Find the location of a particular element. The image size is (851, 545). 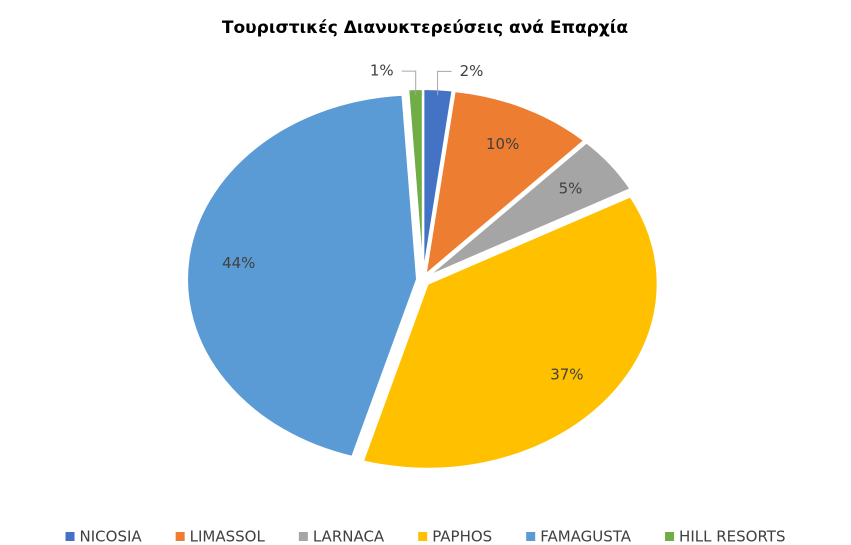

data-label: 2% is located at coordinates (472, 71).